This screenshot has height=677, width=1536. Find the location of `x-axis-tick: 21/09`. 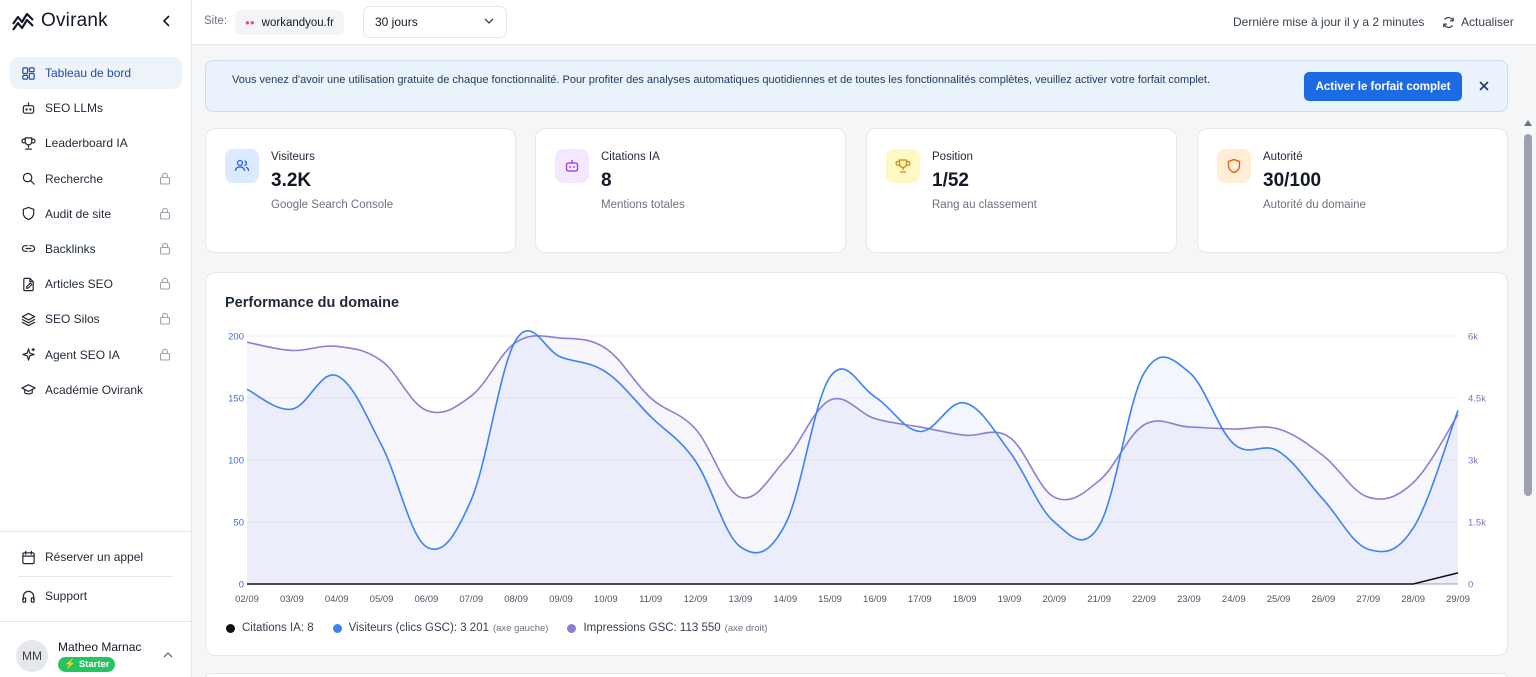

x-axis-tick: 21/09 is located at coordinates (1099, 599).